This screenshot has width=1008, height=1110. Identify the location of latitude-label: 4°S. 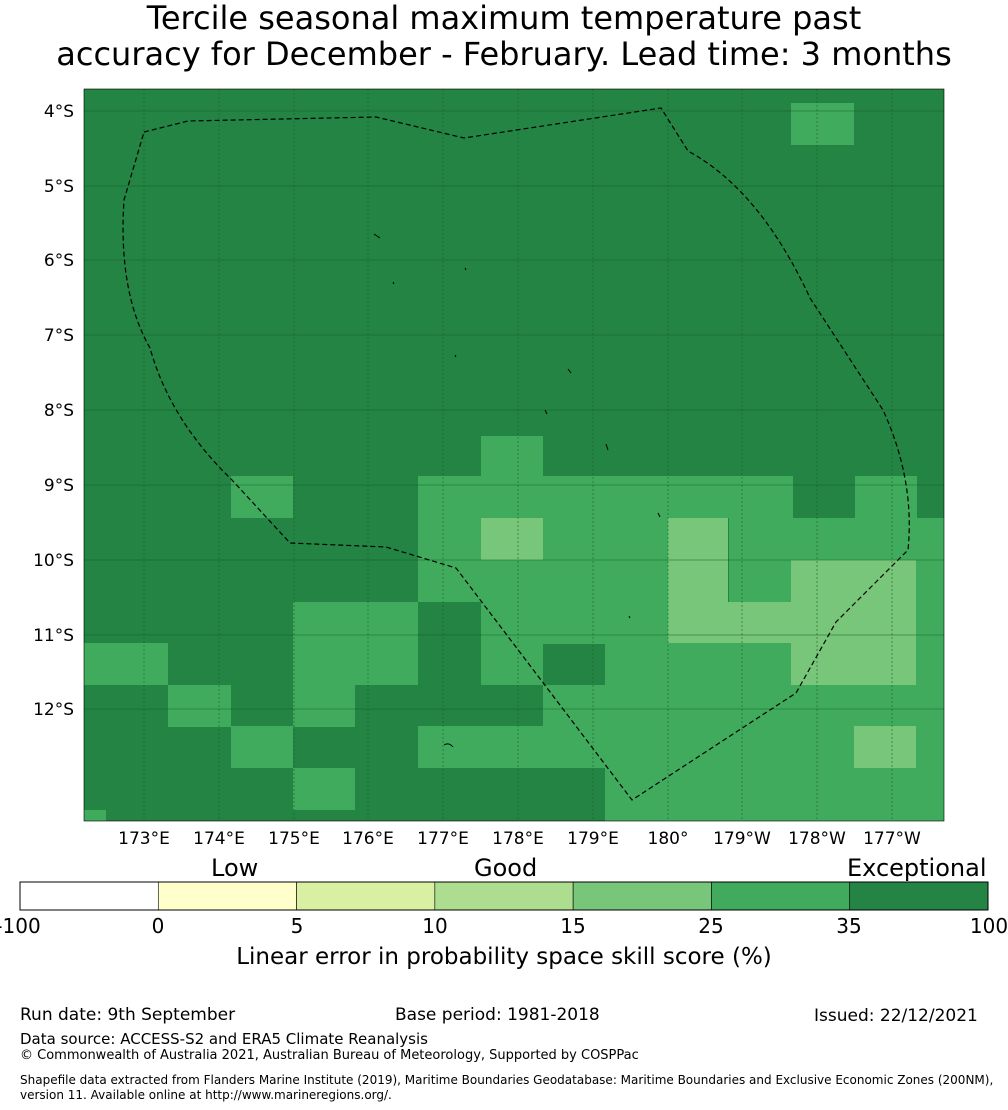
(59, 112).